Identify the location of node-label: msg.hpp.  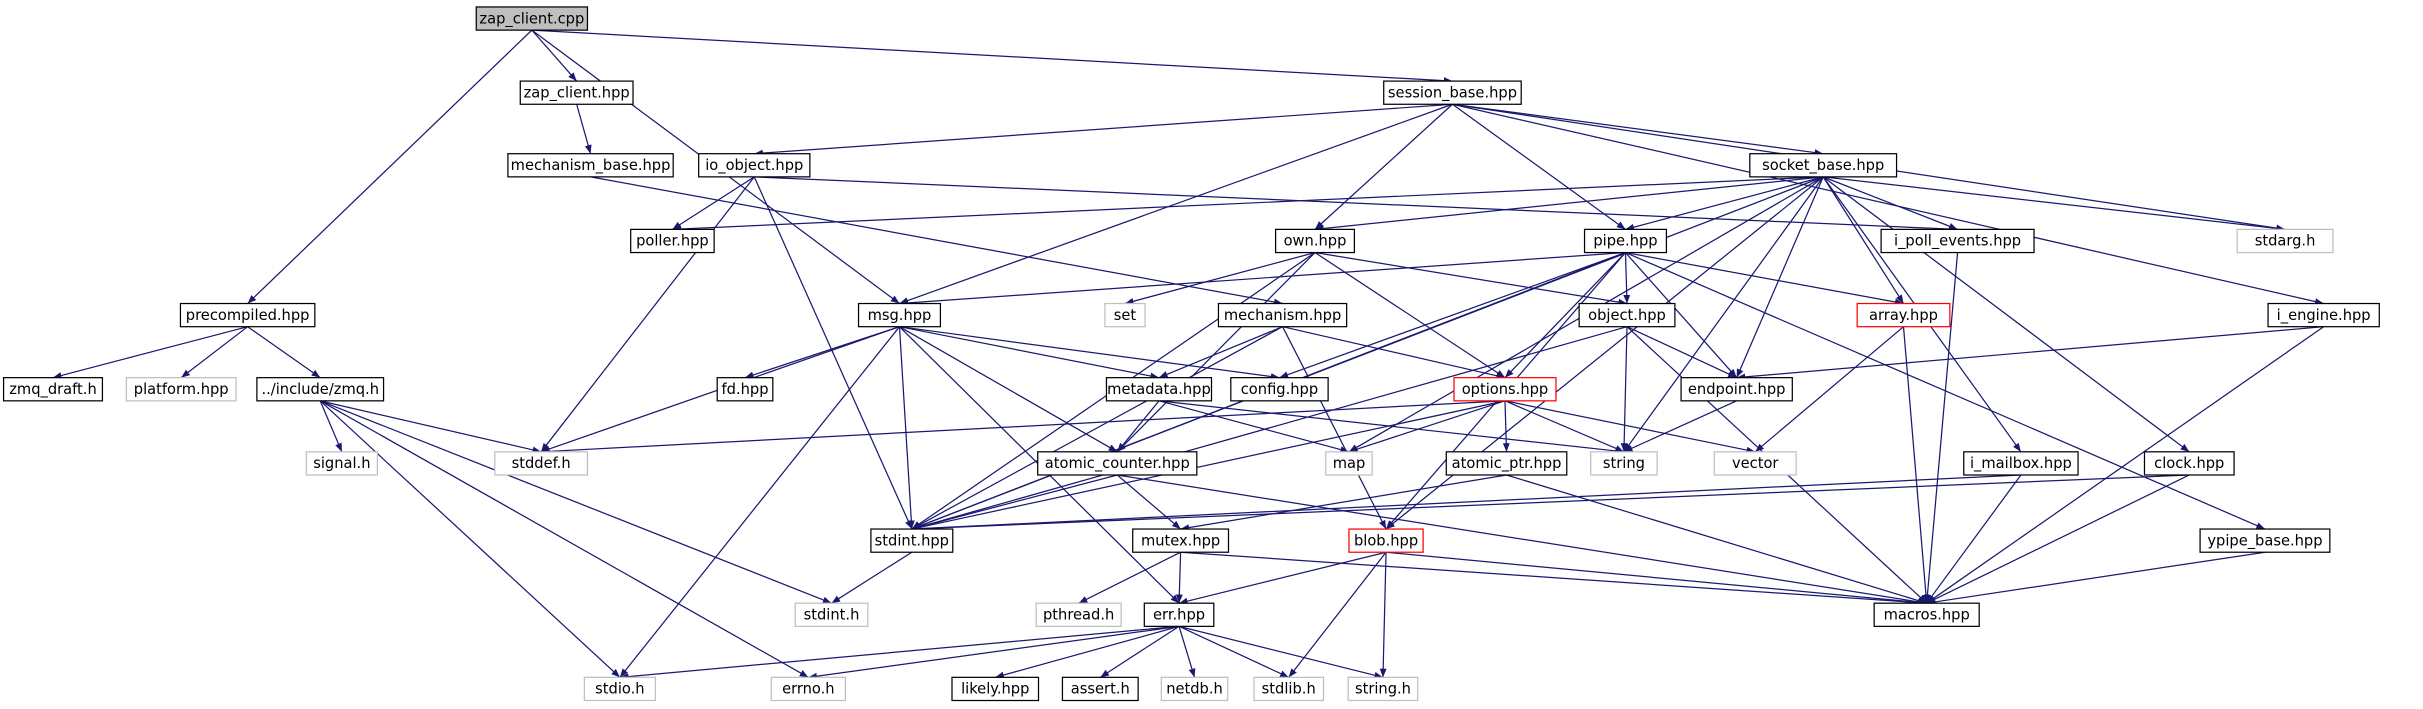
(900, 315).